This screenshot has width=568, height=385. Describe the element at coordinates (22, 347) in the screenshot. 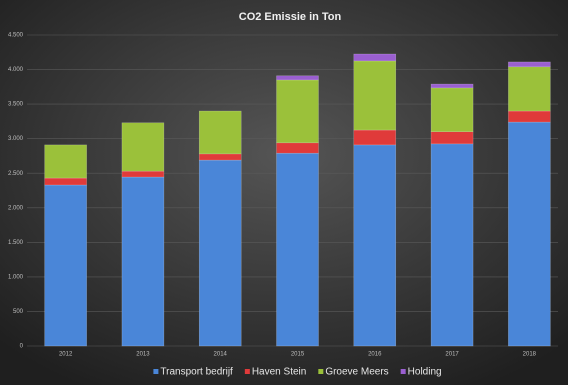

I see `y-tick-label: 0` at that location.